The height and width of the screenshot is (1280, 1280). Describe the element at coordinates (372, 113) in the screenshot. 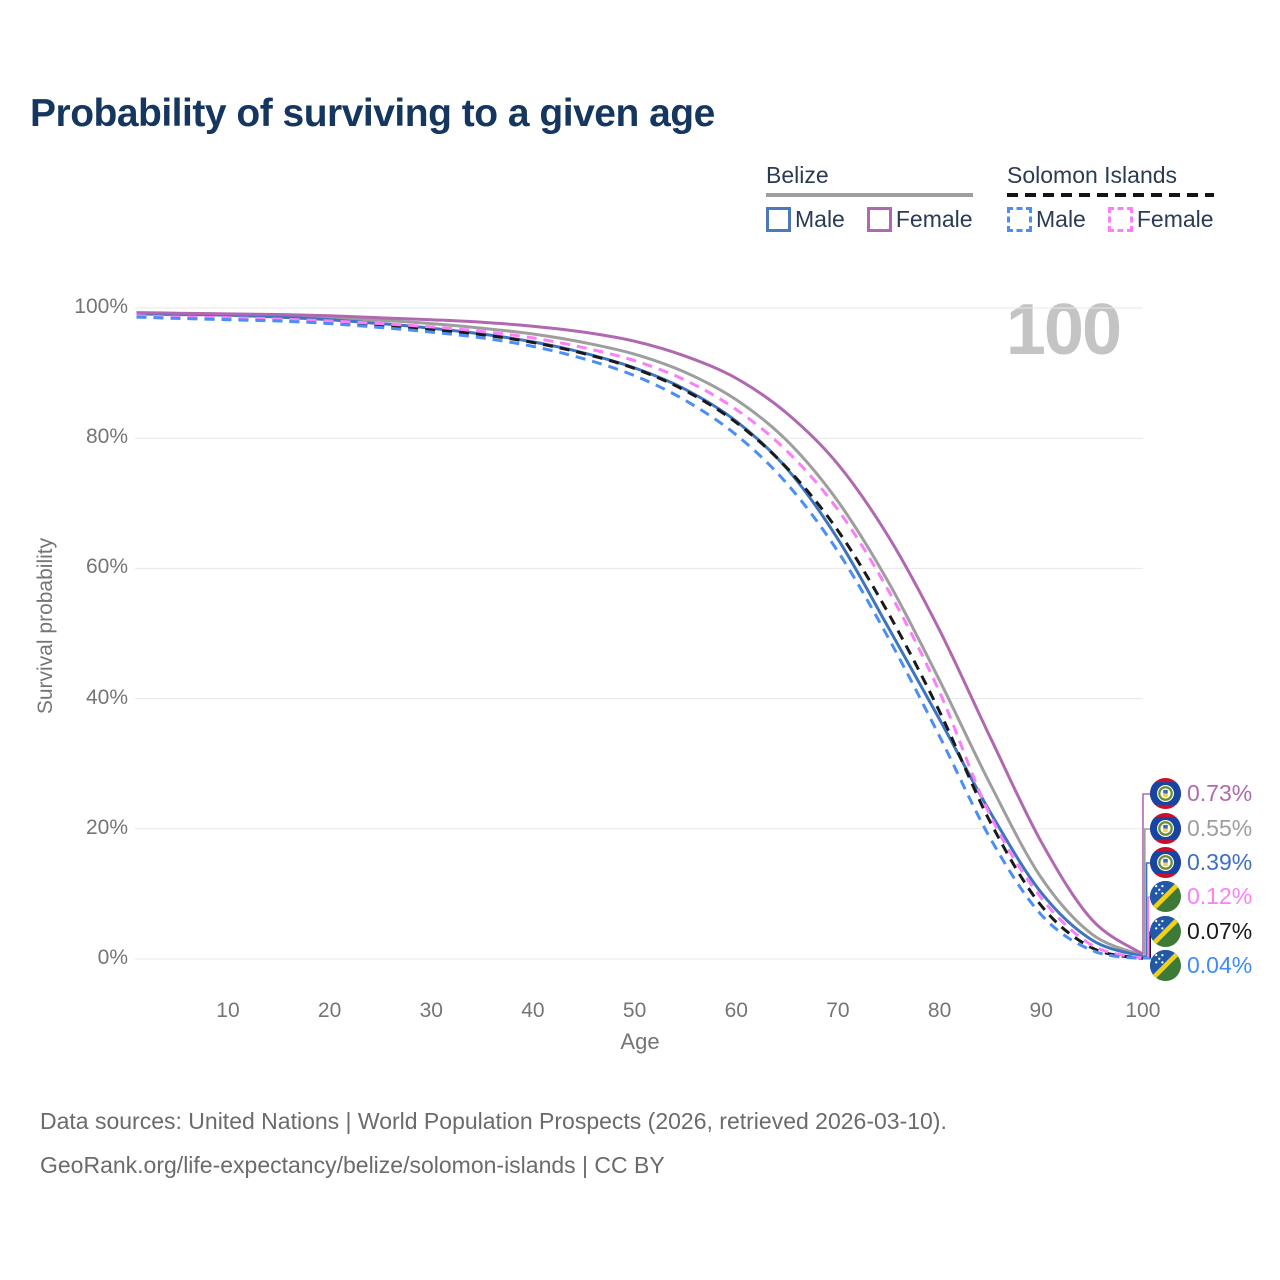

I see `page-title: Probability of surviving to a given age` at that location.